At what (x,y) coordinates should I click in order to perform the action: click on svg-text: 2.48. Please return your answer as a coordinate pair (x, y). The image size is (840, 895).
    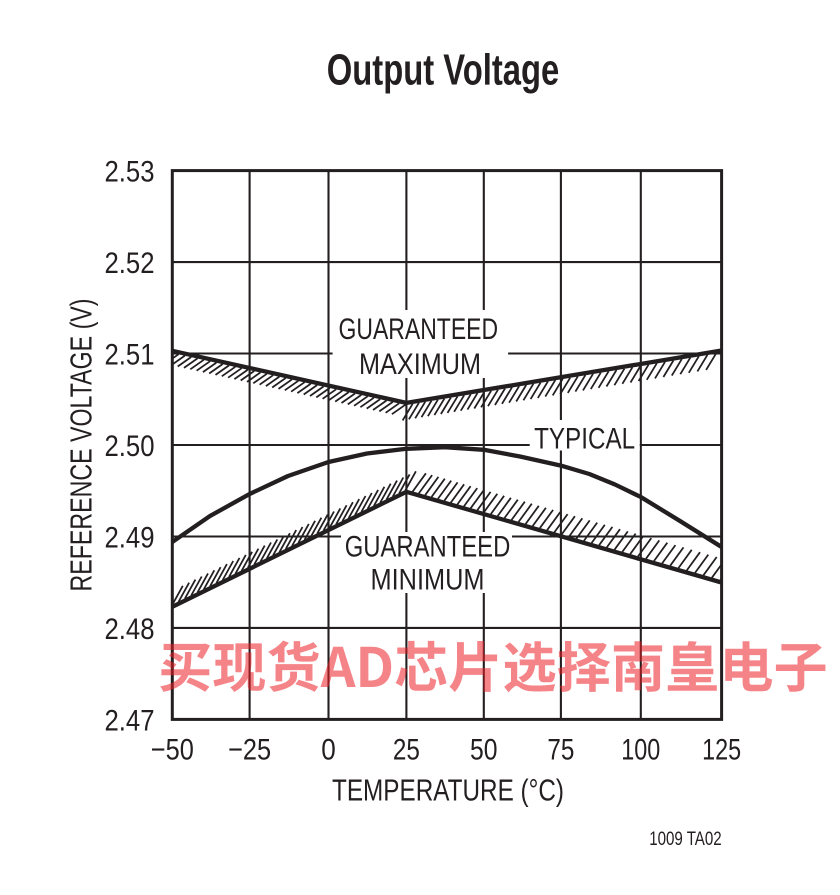
    Looking at the image, I should click on (130, 629).